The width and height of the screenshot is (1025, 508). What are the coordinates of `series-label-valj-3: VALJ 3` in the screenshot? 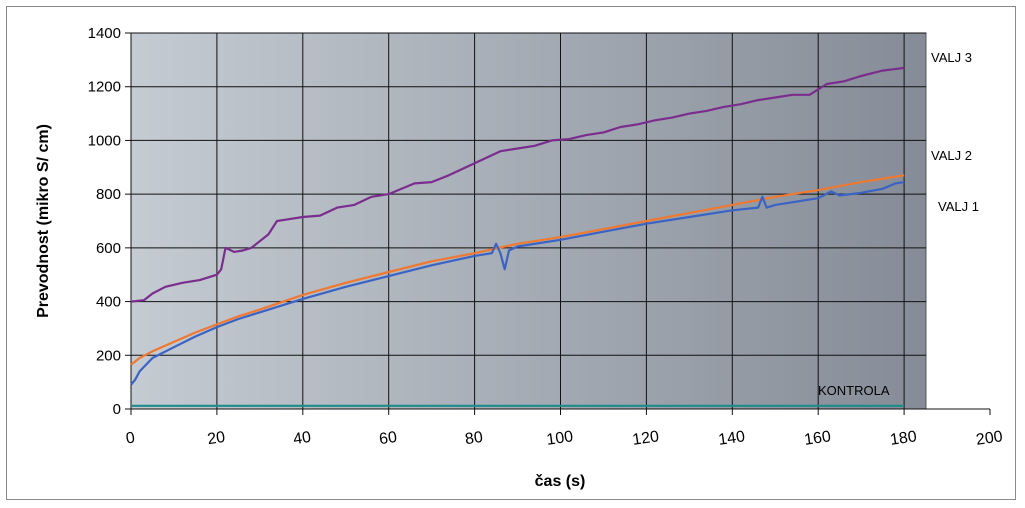 It's located at (951, 57).